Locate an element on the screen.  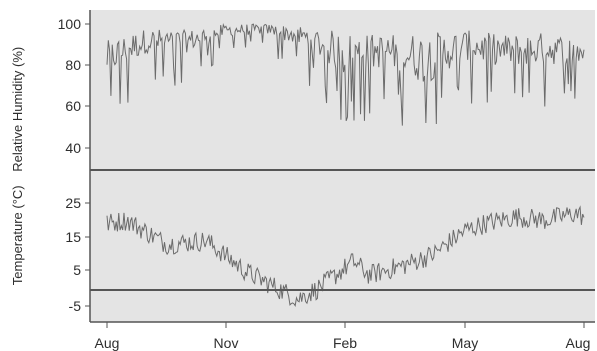
temperature-y-ticks is located at coordinates (87, 254).